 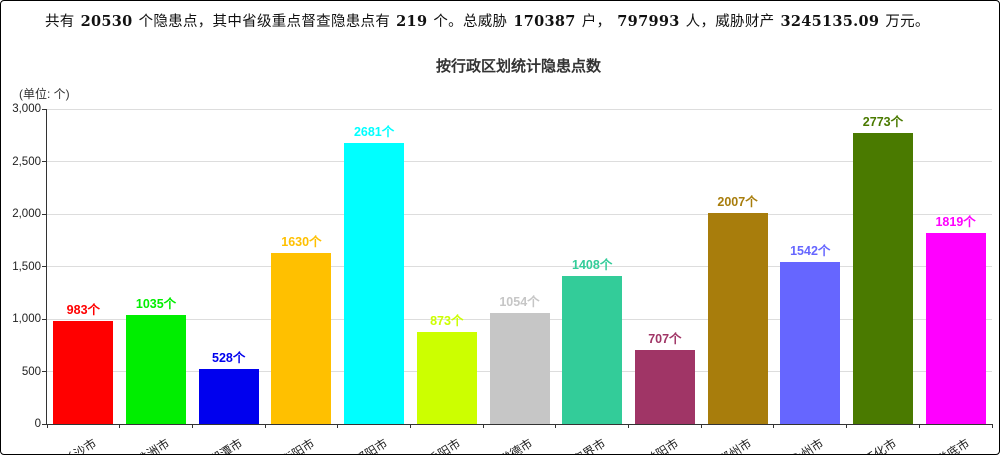 I want to click on x-axis-label: 郴州市, so click(x=734, y=445).